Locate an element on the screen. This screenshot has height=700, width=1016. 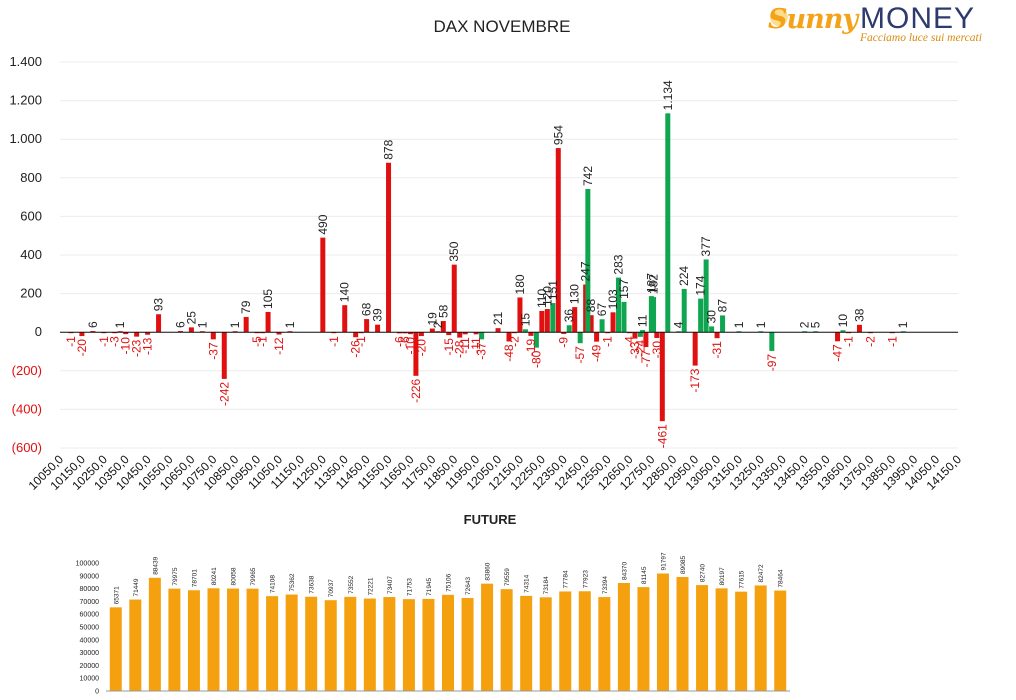
y-tick-label: 20000 is located at coordinates (90, 666).